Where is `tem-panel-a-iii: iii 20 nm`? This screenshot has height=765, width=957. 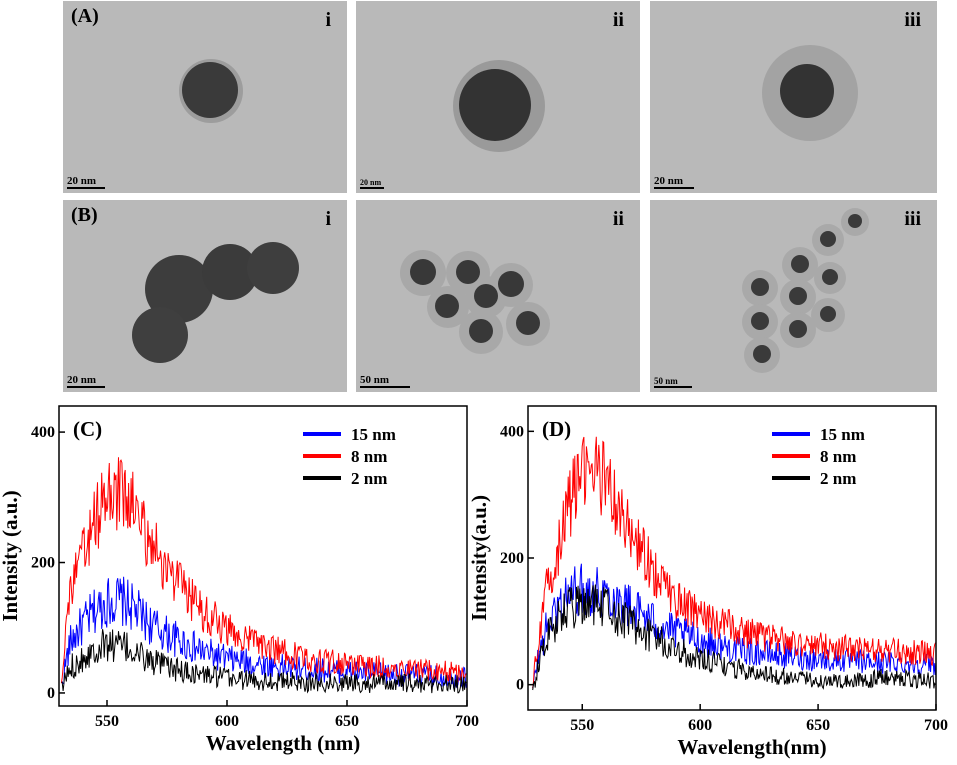
tem-panel-a-iii: iii 20 nm is located at coordinates (793, 97).